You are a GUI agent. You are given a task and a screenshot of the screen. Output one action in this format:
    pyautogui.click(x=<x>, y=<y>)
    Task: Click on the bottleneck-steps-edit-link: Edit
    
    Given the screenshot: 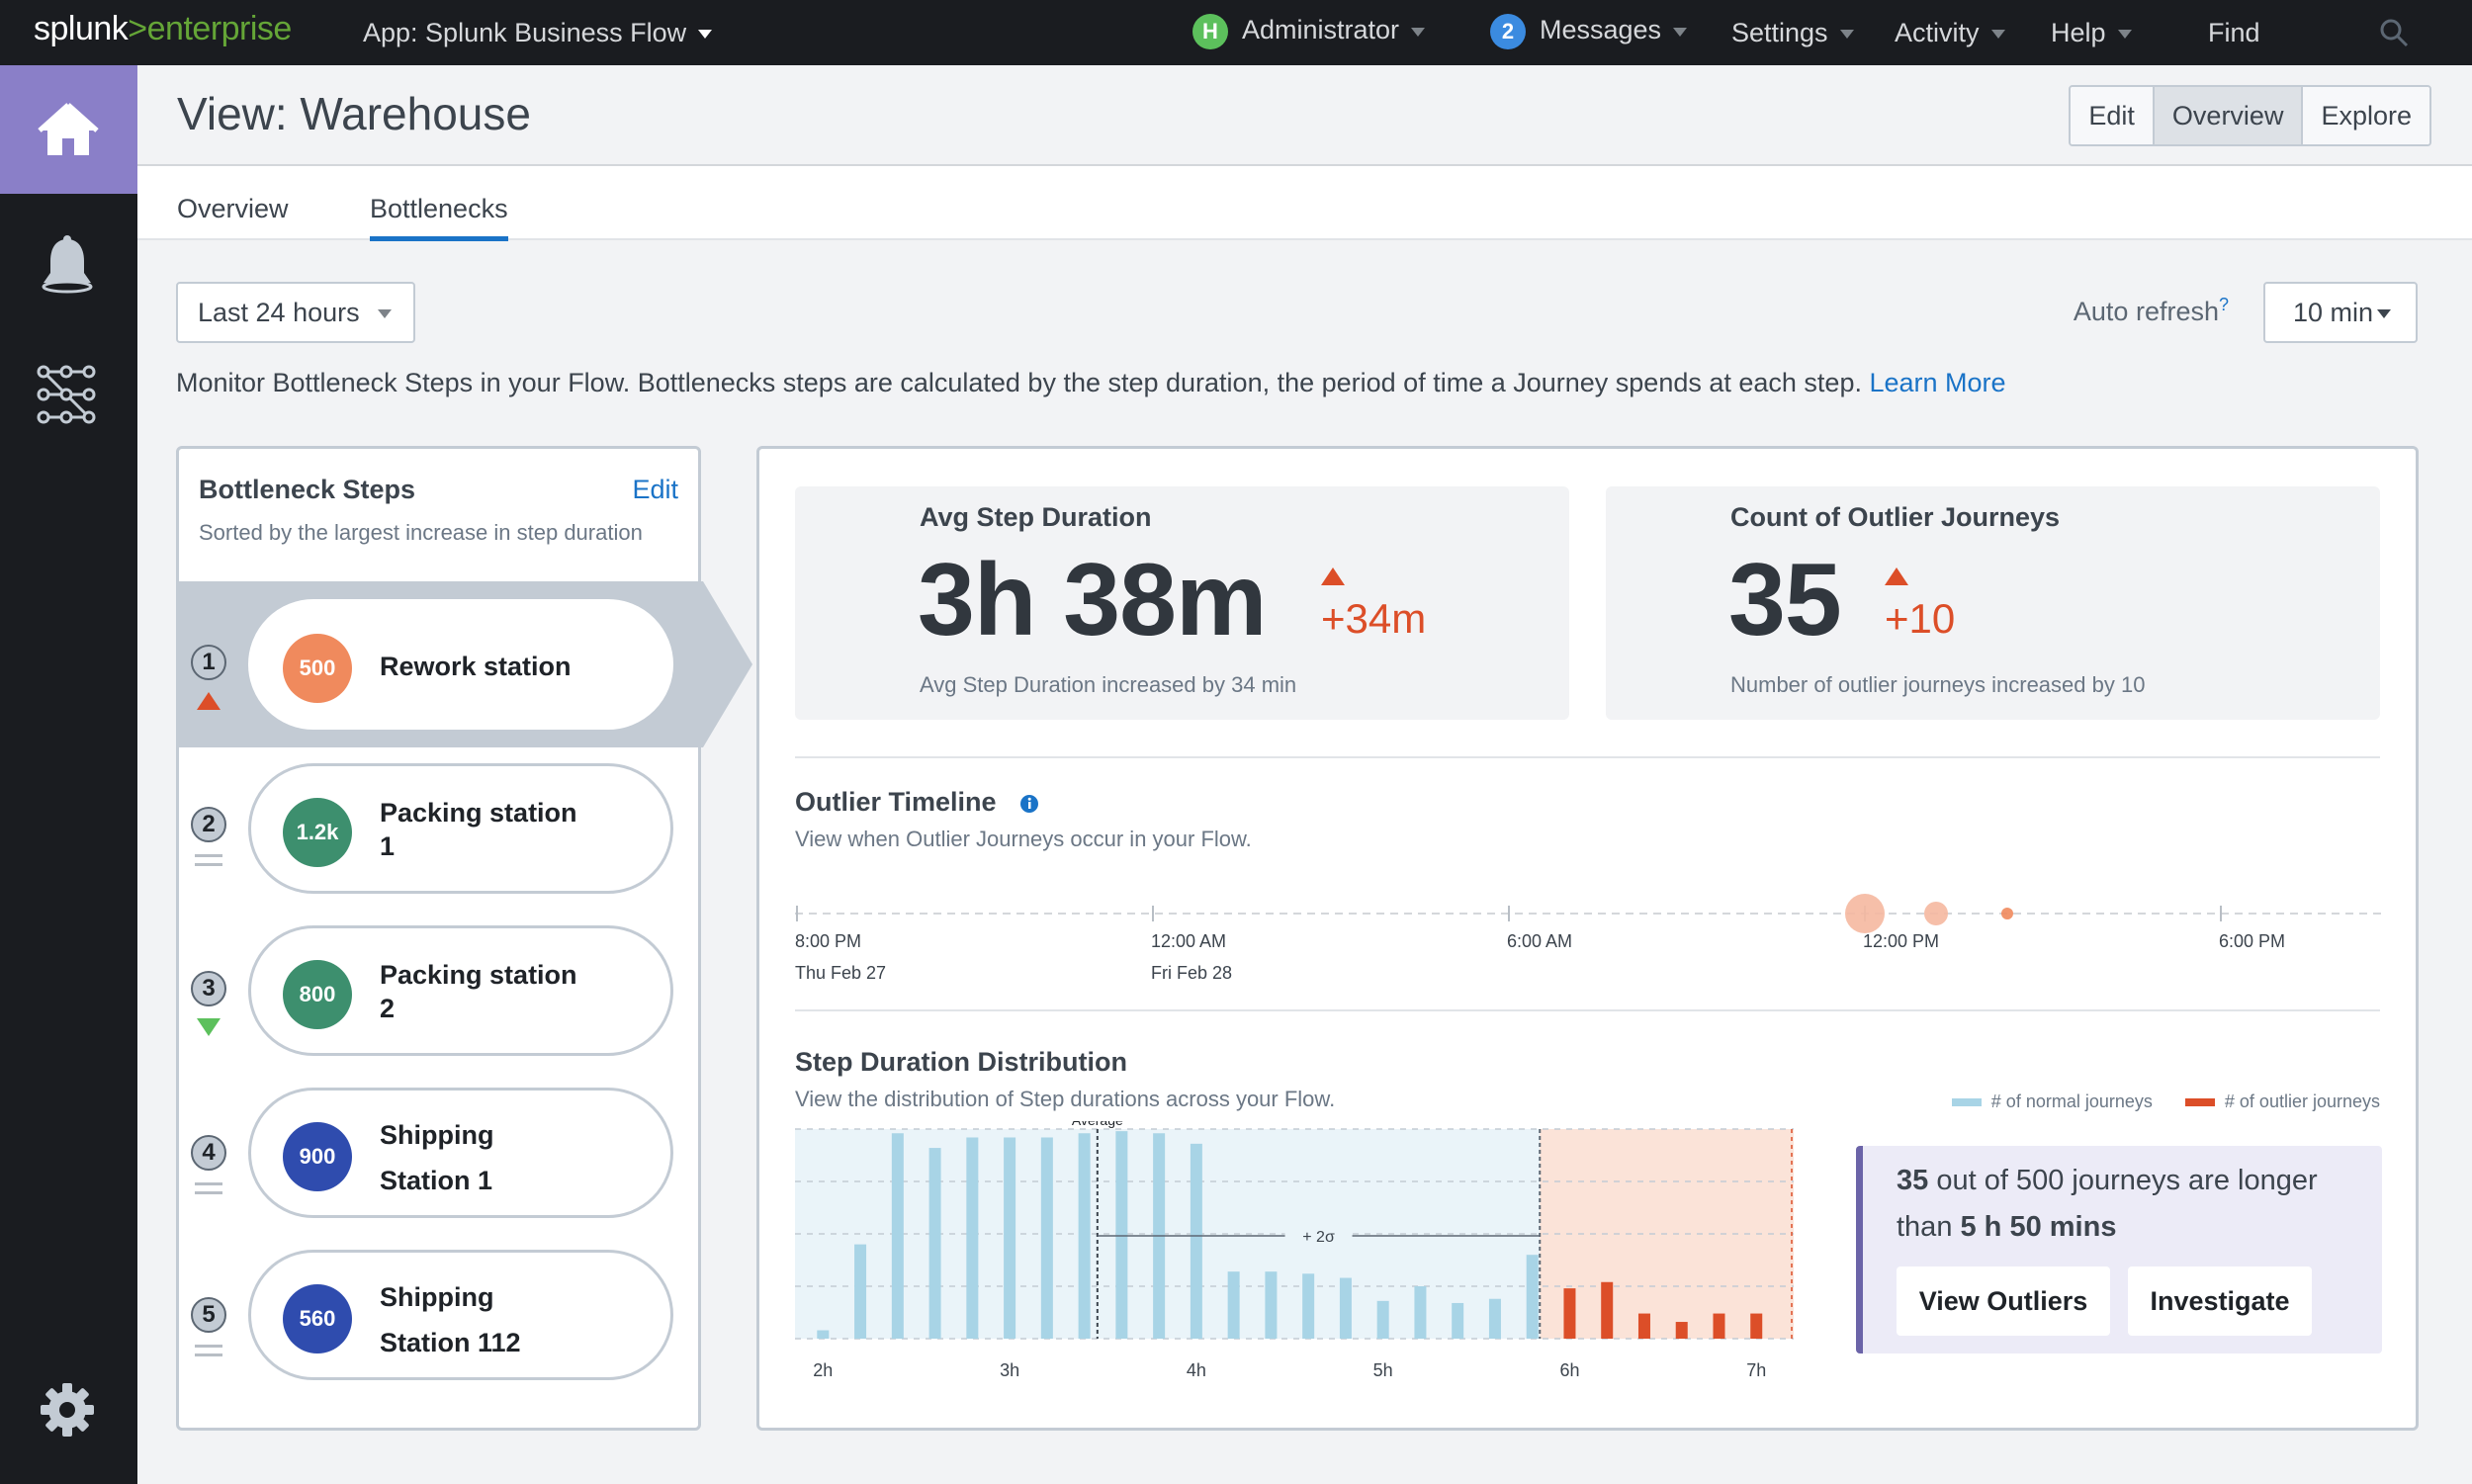 What is the action you would take?
    pyautogui.click(x=655, y=490)
    